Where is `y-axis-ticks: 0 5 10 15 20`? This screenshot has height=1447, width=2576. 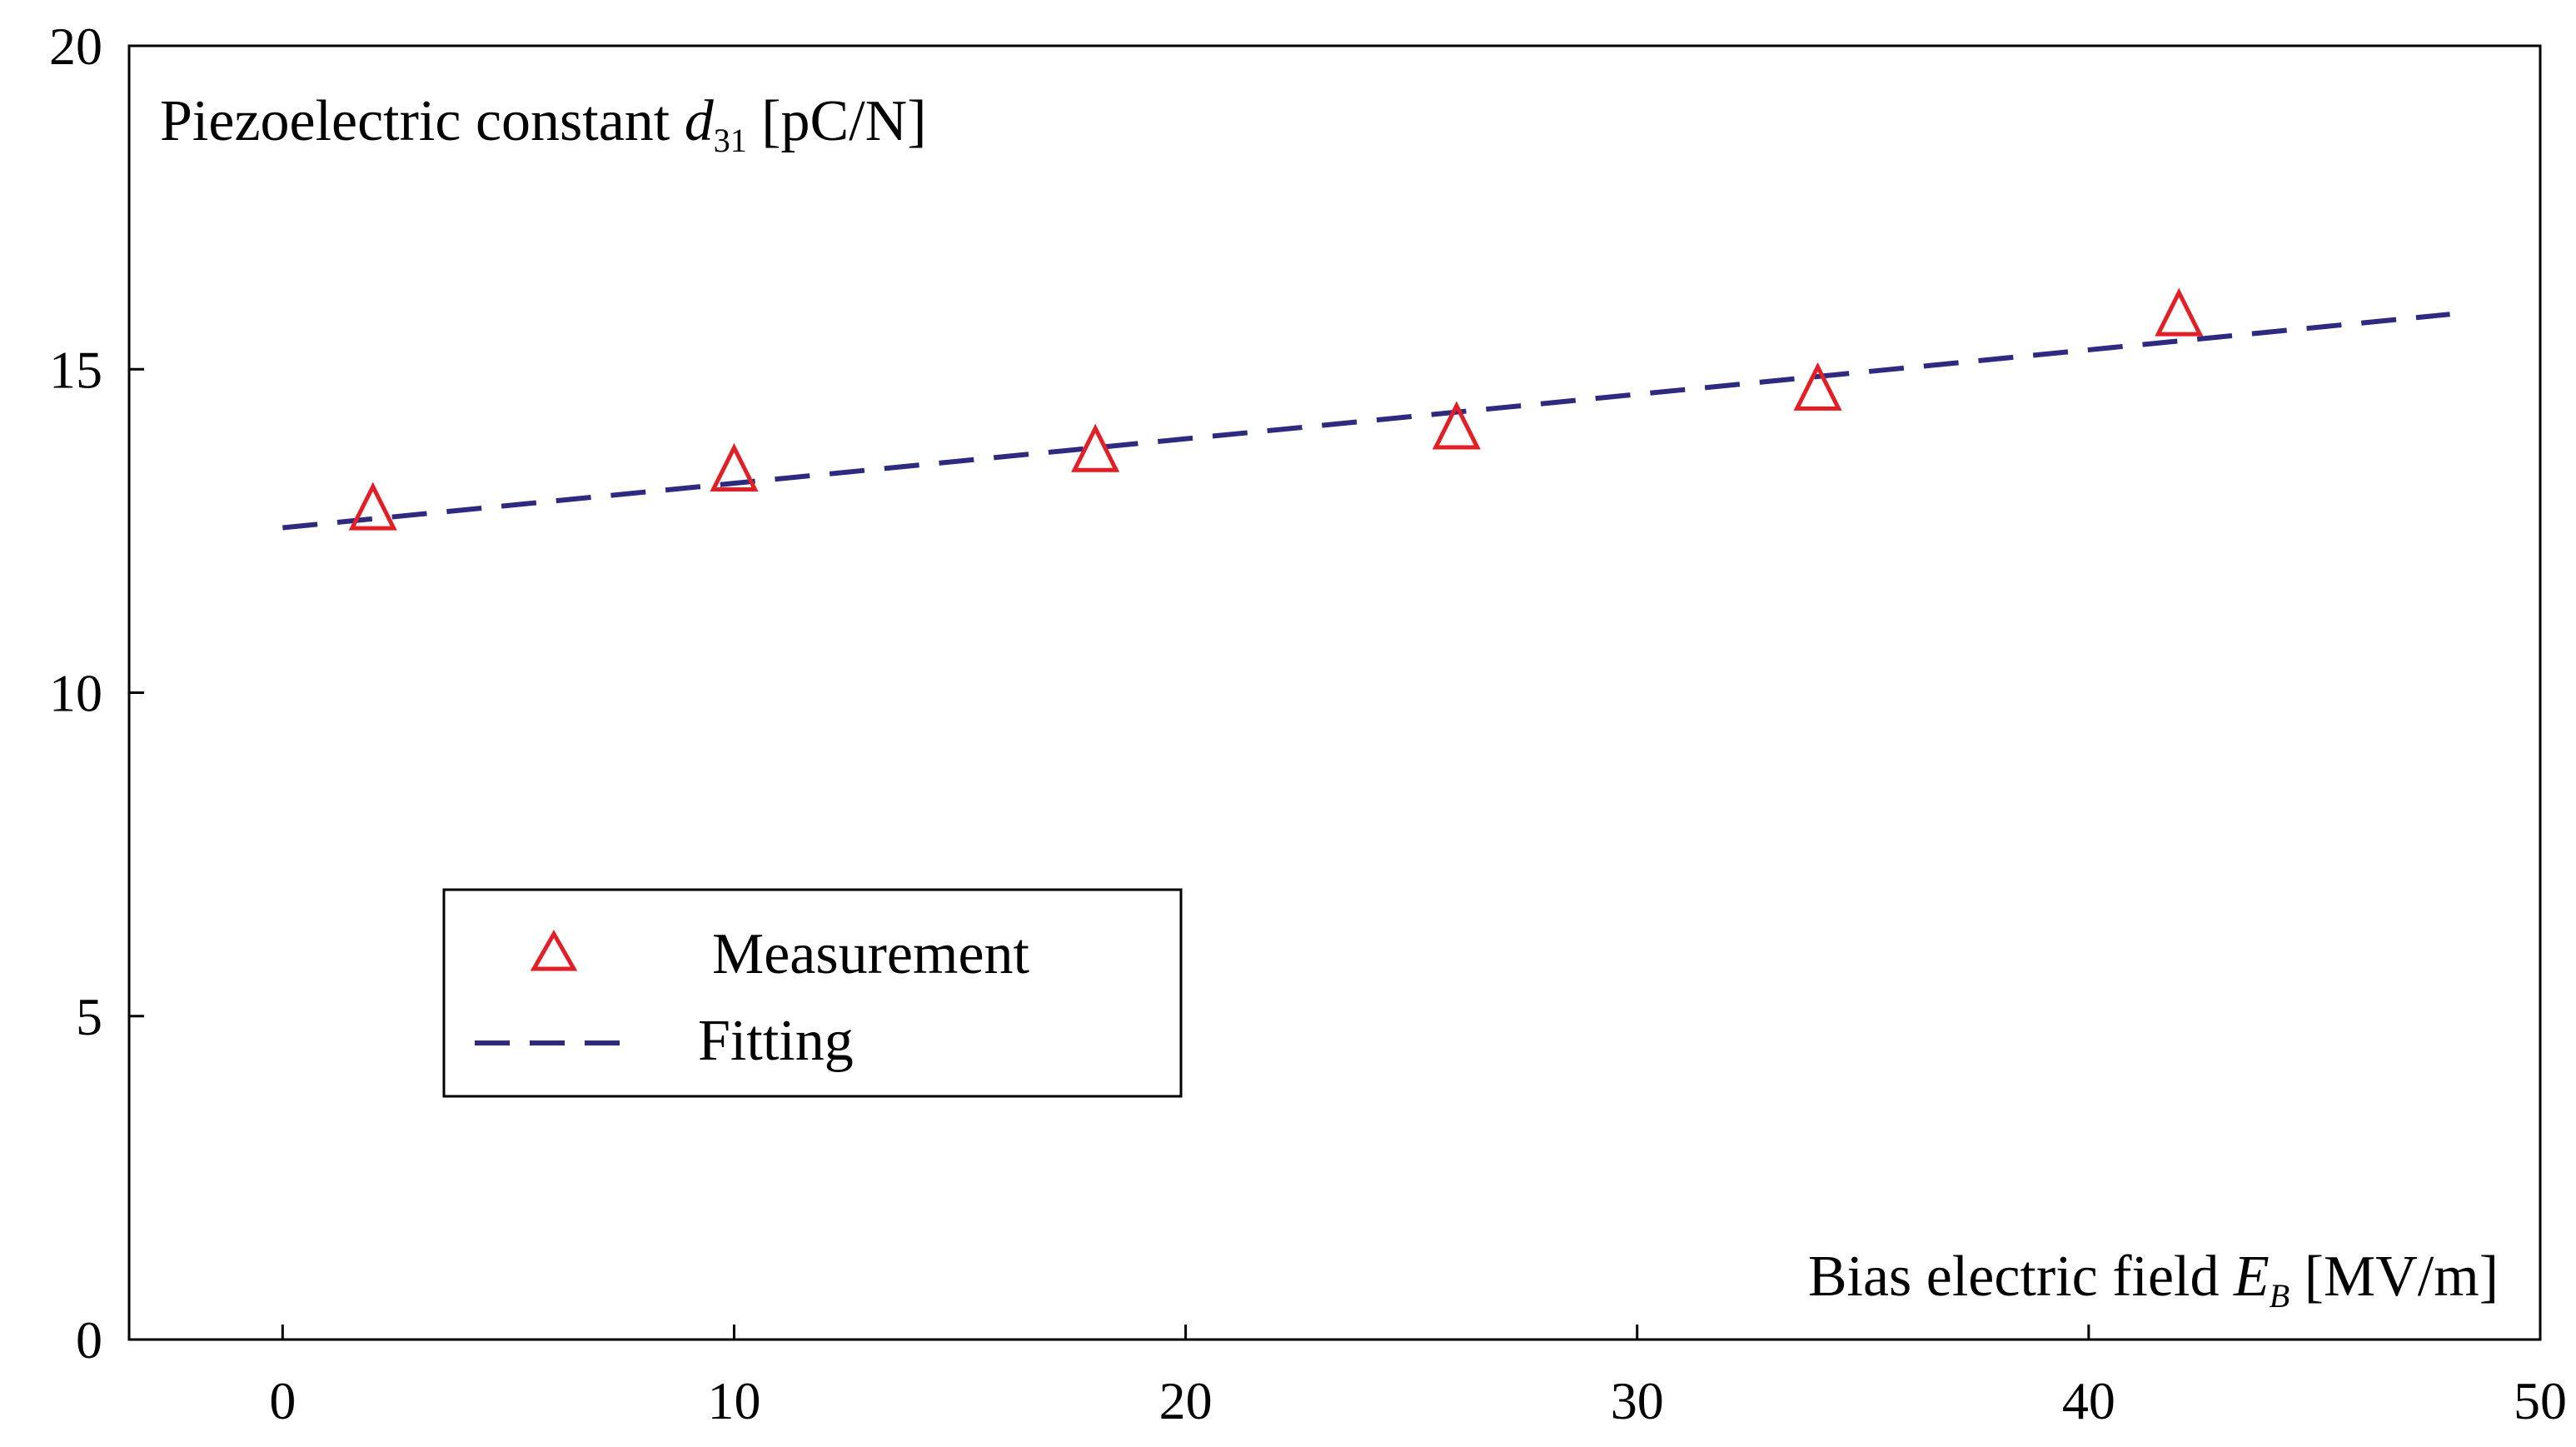 y-axis-ticks: 0 5 10 15 20 is located at coordinates (96, 693).